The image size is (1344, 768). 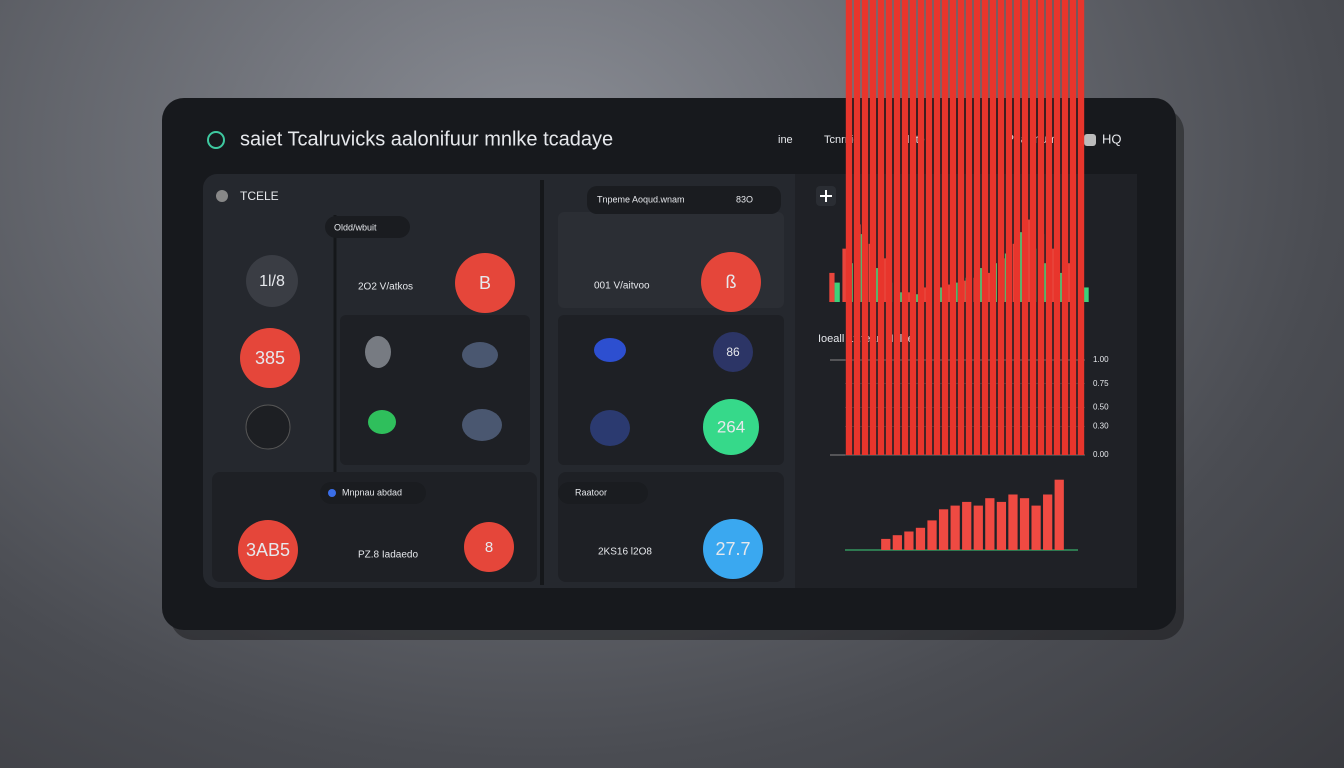 I want to click on coin-label: 8, so click(x=489, y=547).